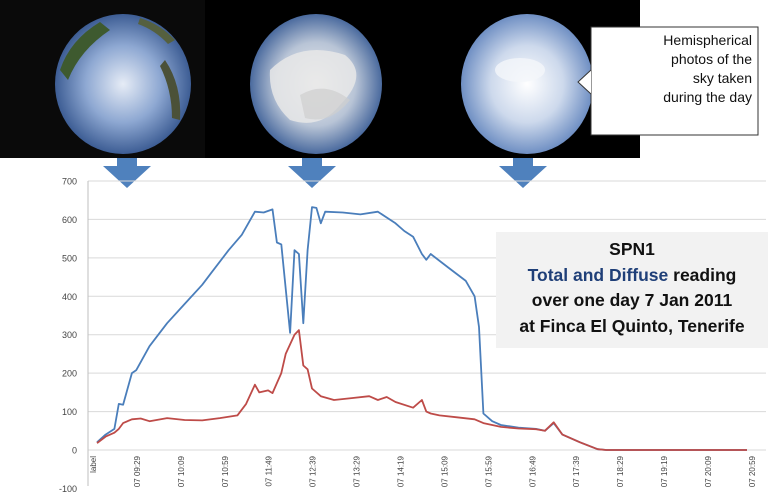 The height and width of the screenshot is (501, 772). I want to click on y-tick-700: 700, so click(69, 182).